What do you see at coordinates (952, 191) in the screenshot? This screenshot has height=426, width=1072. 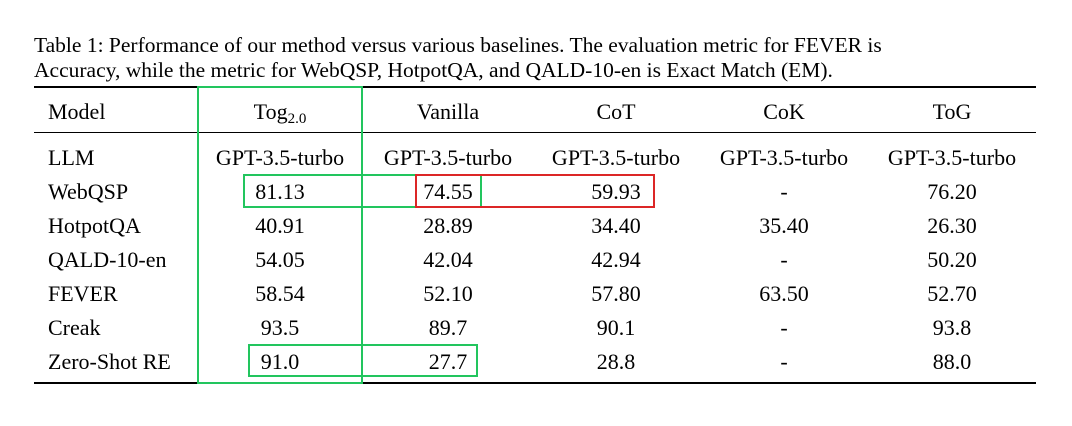 I see `cell-webqsp-tog: 76.20` at bounding box center [952, 191].